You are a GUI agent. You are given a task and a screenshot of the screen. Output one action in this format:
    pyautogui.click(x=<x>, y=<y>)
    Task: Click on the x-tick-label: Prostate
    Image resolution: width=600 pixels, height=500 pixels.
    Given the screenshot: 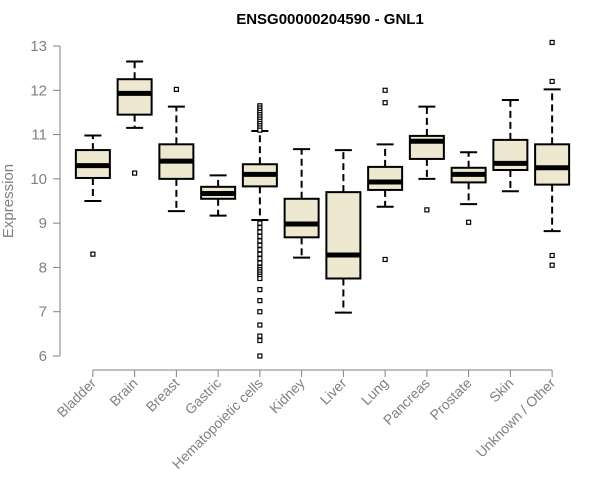 What is the action you would take?
    pyautogui.click(x=451, y=399)
    